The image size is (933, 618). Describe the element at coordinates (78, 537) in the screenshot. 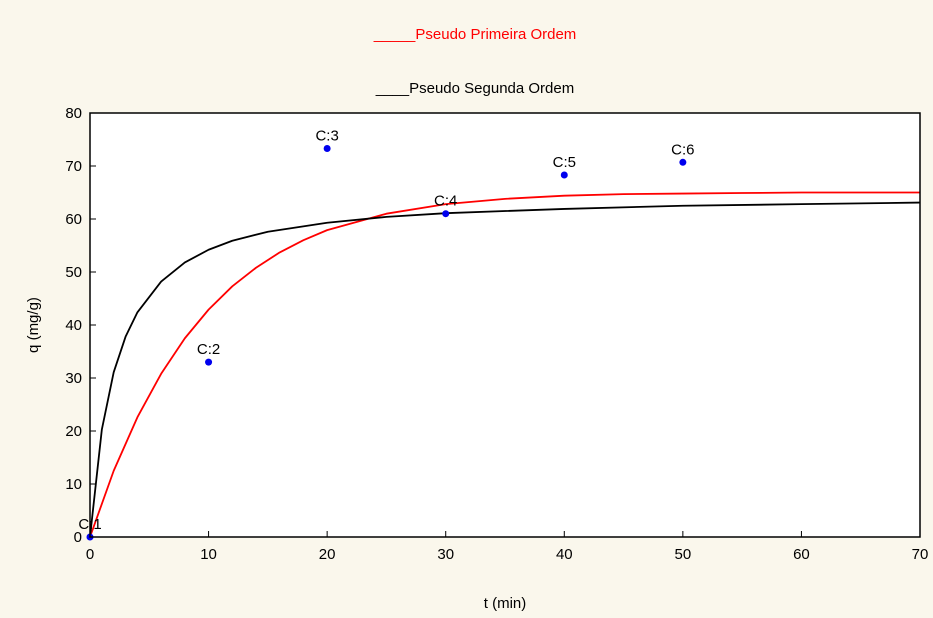

I see `y-tick-label: 0` at that location.